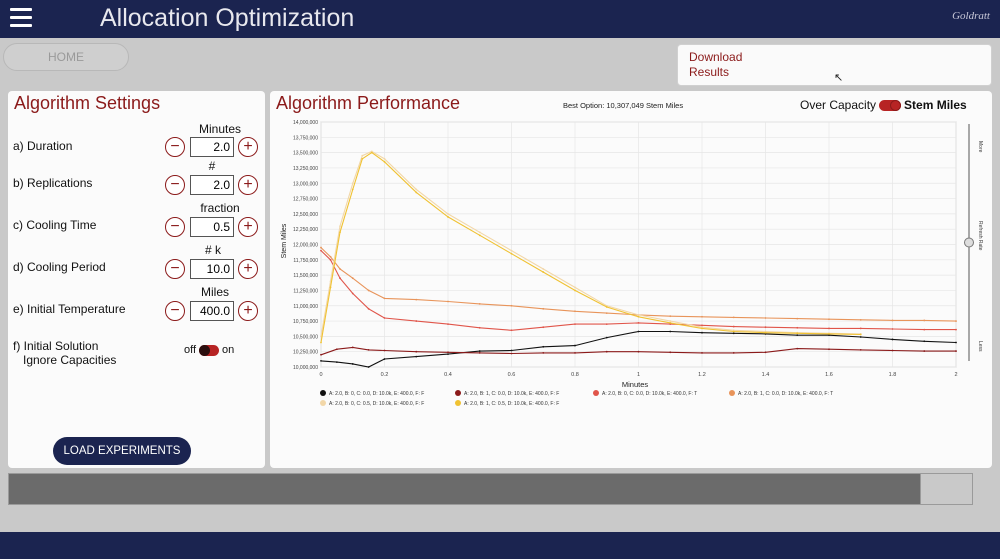  What do you see at coordinates (305, 123) in the screenshot?
I see `y-tick-label: 14,000,000` at bounding box center [305, 123].